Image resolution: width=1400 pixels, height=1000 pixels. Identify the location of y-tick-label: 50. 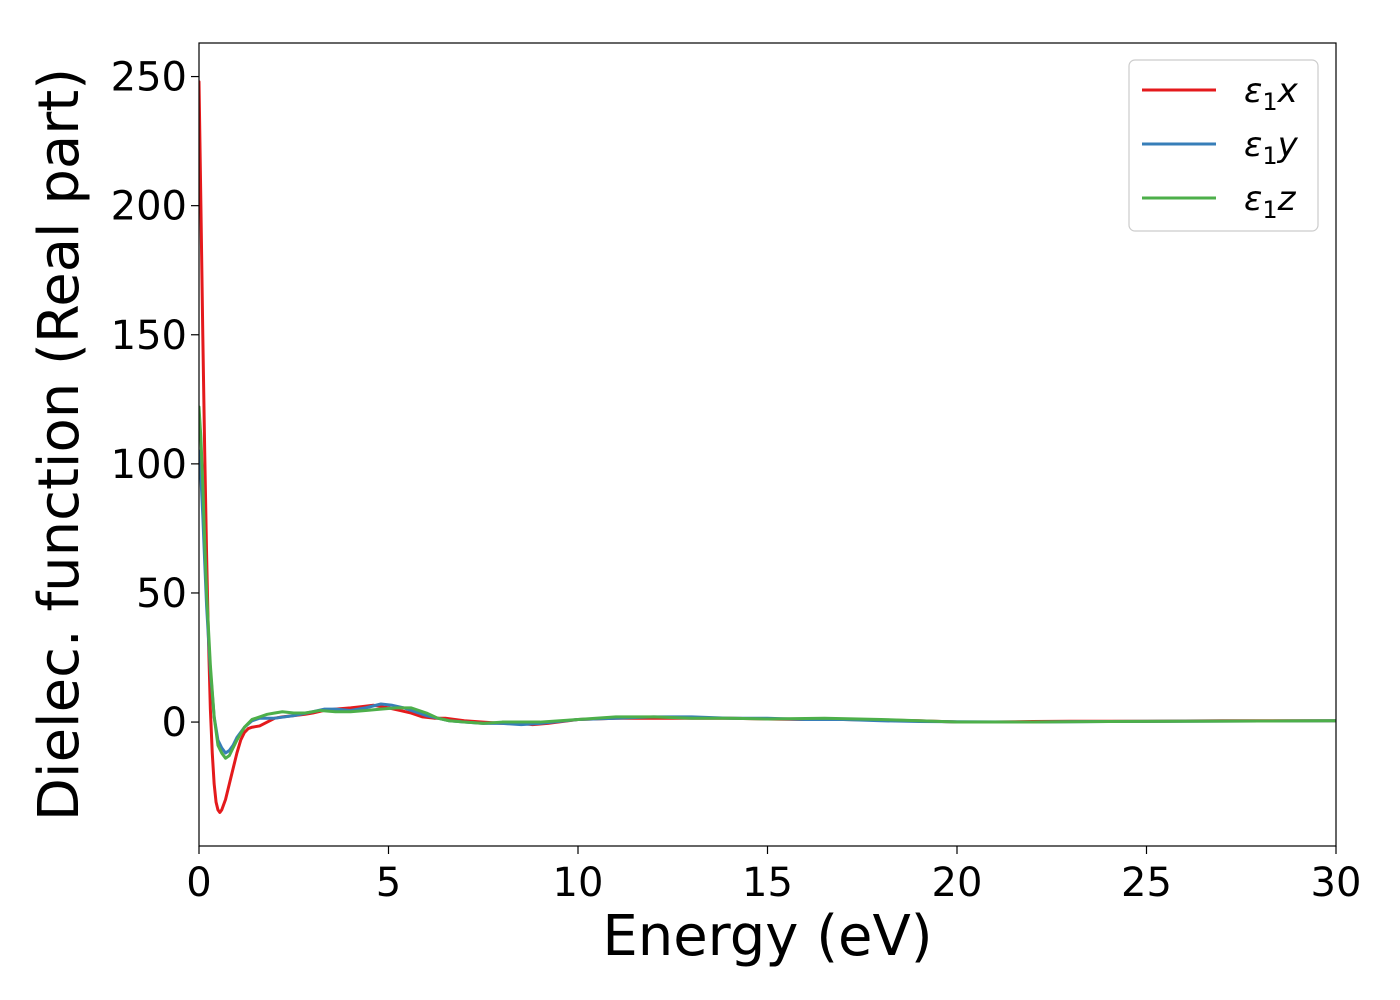
(161, 594).